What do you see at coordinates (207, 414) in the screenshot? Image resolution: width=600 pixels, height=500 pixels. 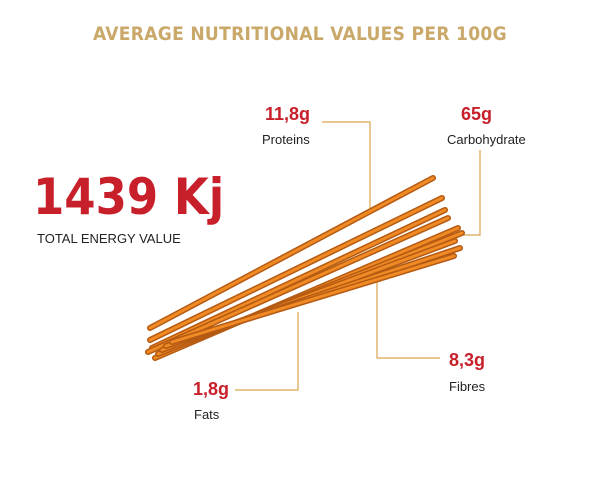 I see `nutrient-name: Fats` at bounding box center [207, 414].